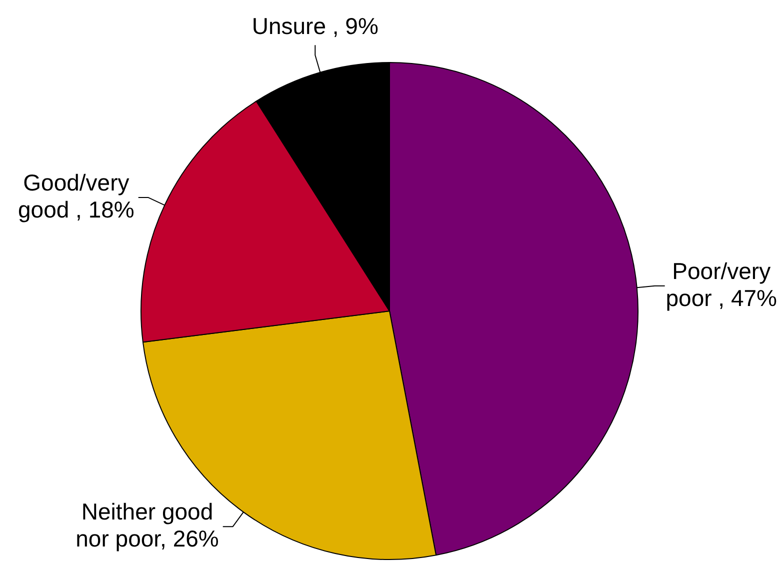  I want to click on slice-label: Good/very good , 18%, so click(76, 195).